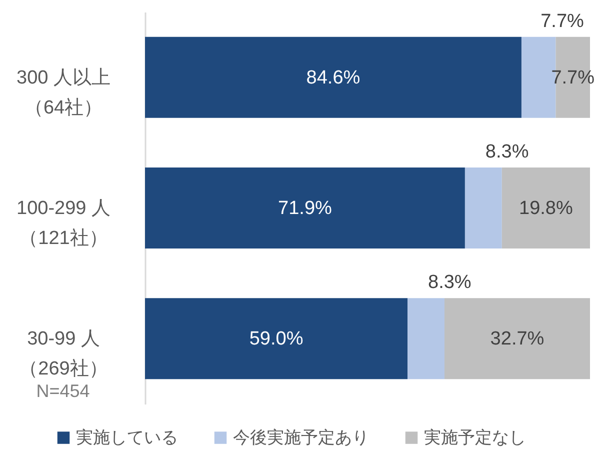 This screenshot has height=452, width=600. Describe the element at coordinates (63, 223) in the screenshot. I see `y-tick-label: 100-299 人（121社）` at that location.